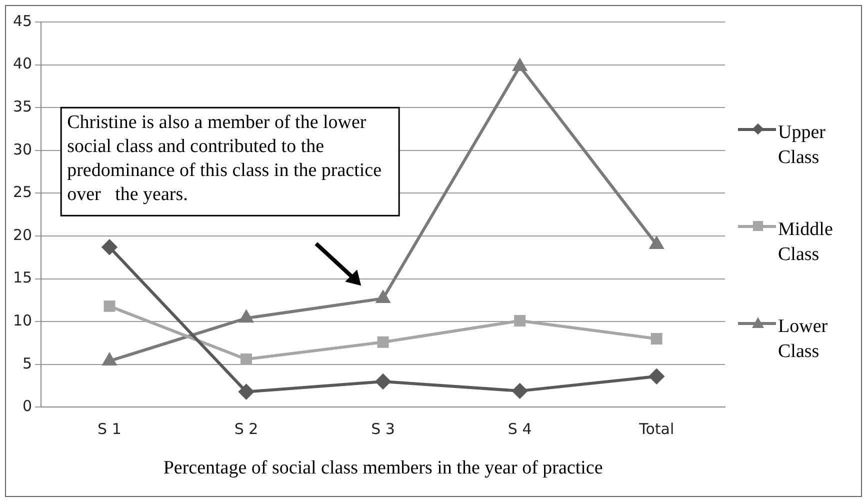 The width and height of the screenshot is (867, 502). I want to click on annotation: Christine is also a member of the lower social class and contributed to the predominance of this class in the practice over the years., so click(226, 159).